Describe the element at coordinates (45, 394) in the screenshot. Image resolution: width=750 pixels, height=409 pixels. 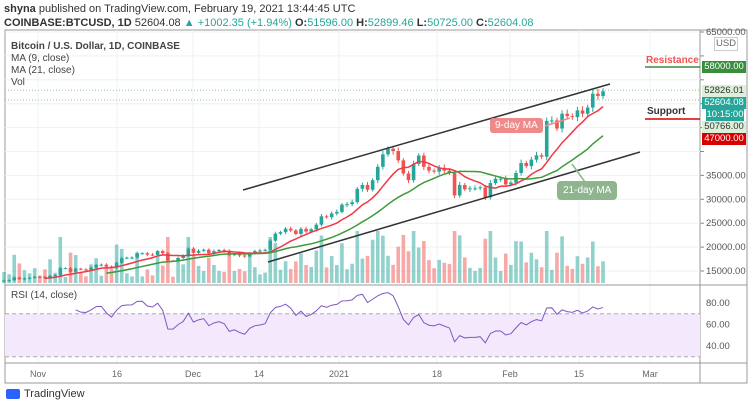
I see `tradingview-logo: TradingView` at that location.